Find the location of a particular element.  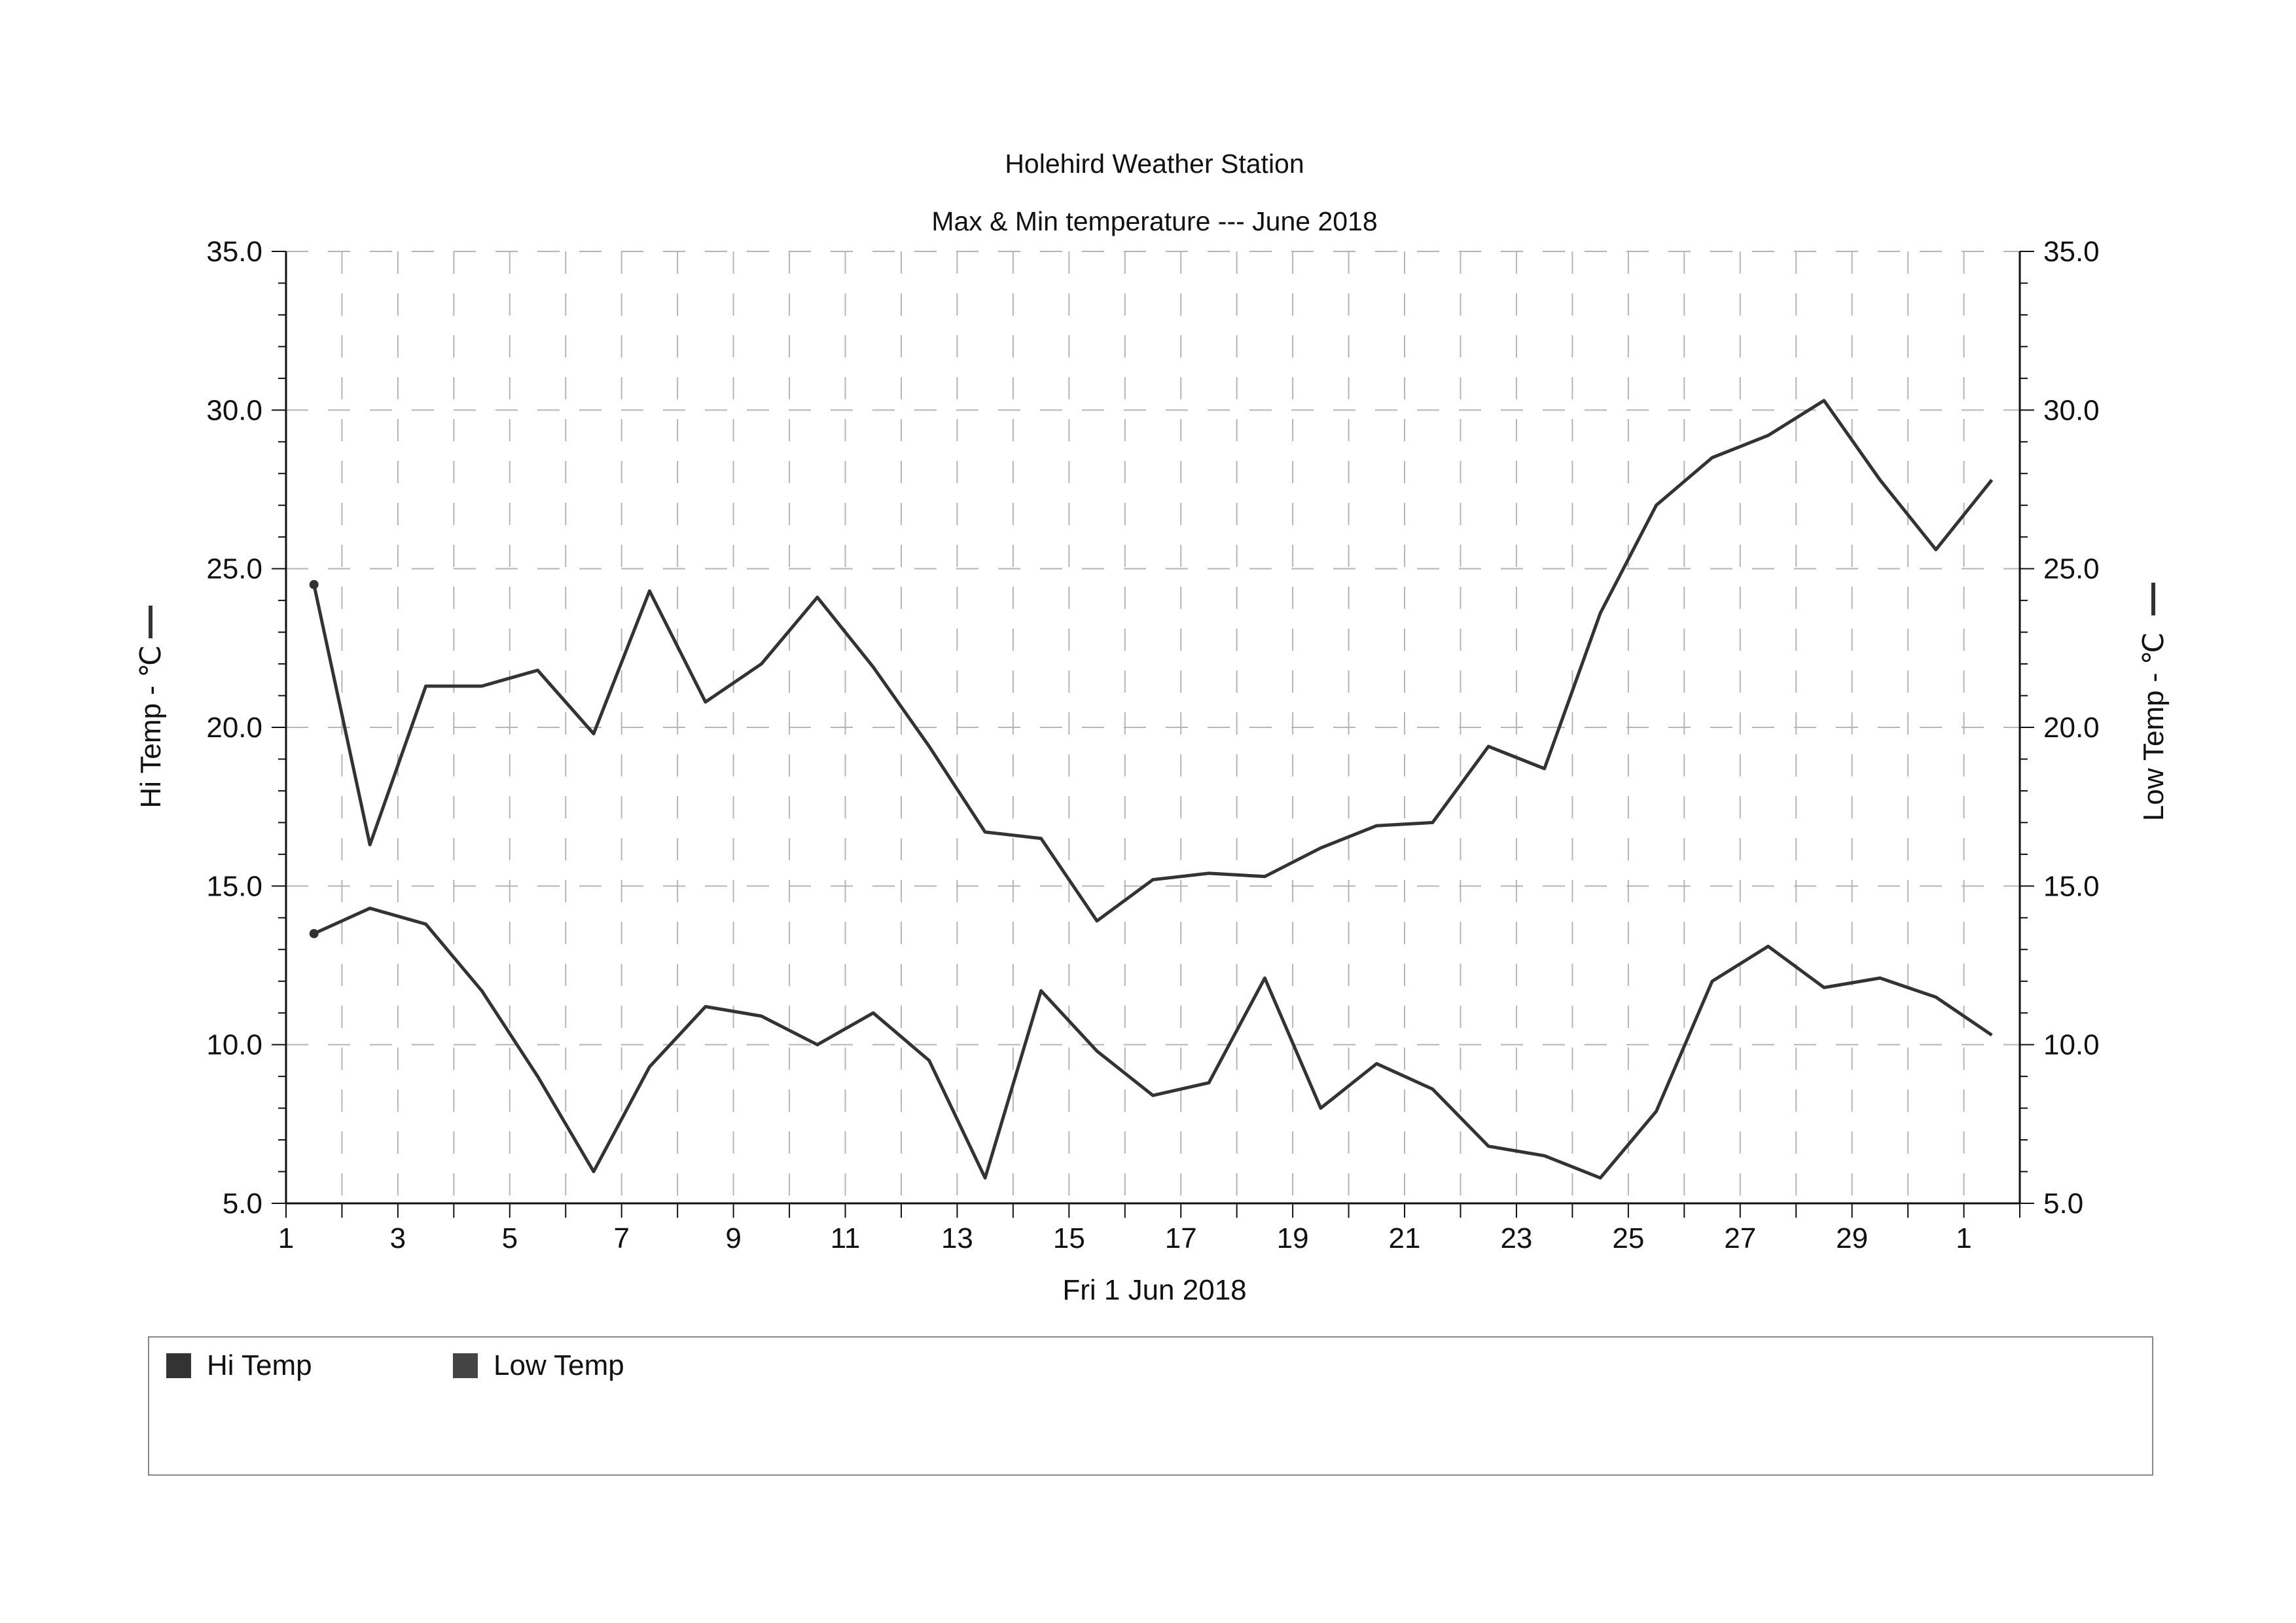

right-y-tick-label: 5.0 is located at coordinates (2063, 1204).